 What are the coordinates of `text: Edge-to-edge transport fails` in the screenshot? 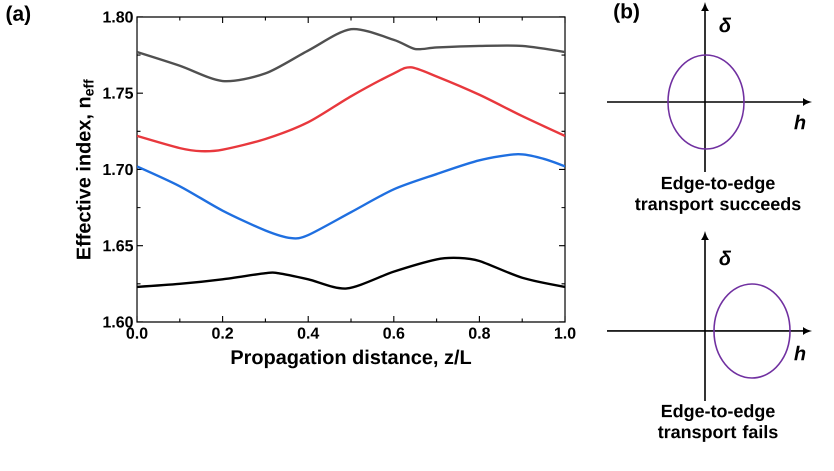 It's located at (718, 423).